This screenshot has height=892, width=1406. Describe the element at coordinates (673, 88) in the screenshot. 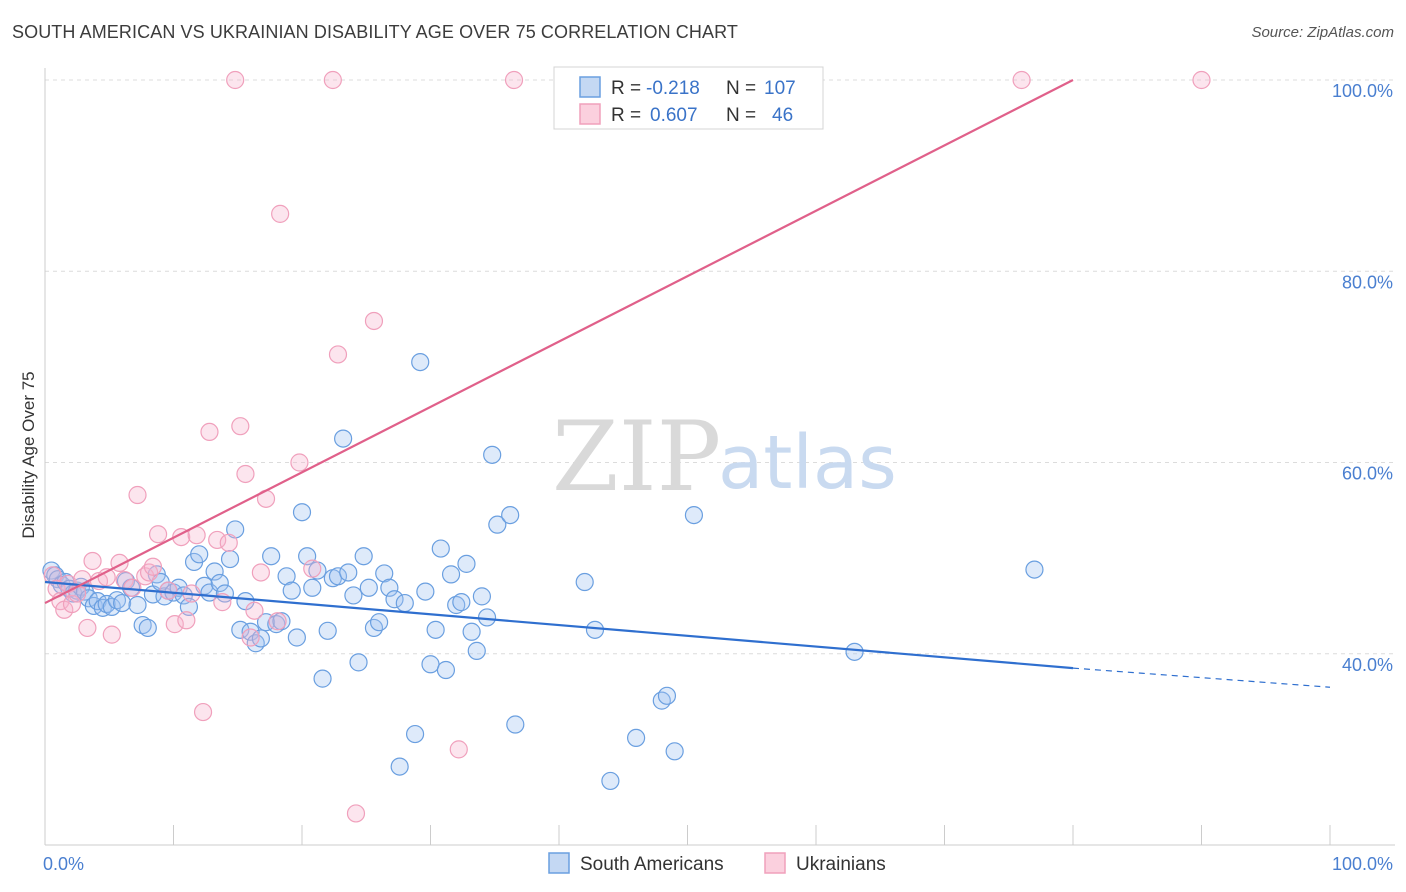

I see `legend-r-value-1: -0.218` at that location.